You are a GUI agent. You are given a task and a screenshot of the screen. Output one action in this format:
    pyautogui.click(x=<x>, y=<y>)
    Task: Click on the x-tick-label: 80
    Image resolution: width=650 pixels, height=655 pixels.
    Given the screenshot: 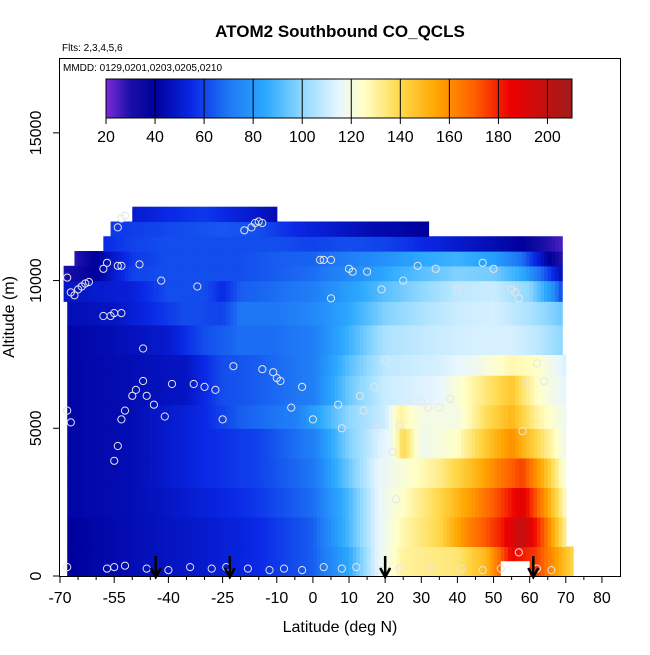 What is the action you would take?
    pyautogui.click(x=602, y=598)
    